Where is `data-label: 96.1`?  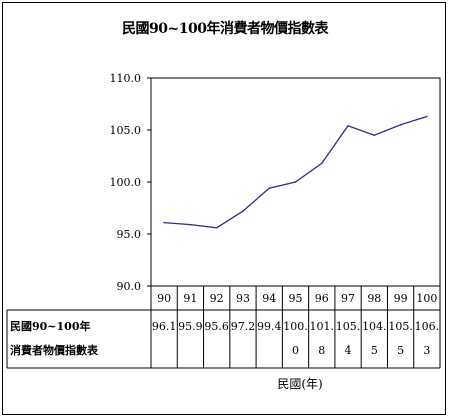 data-label: 96.1 is located at coordinates (164, 326).